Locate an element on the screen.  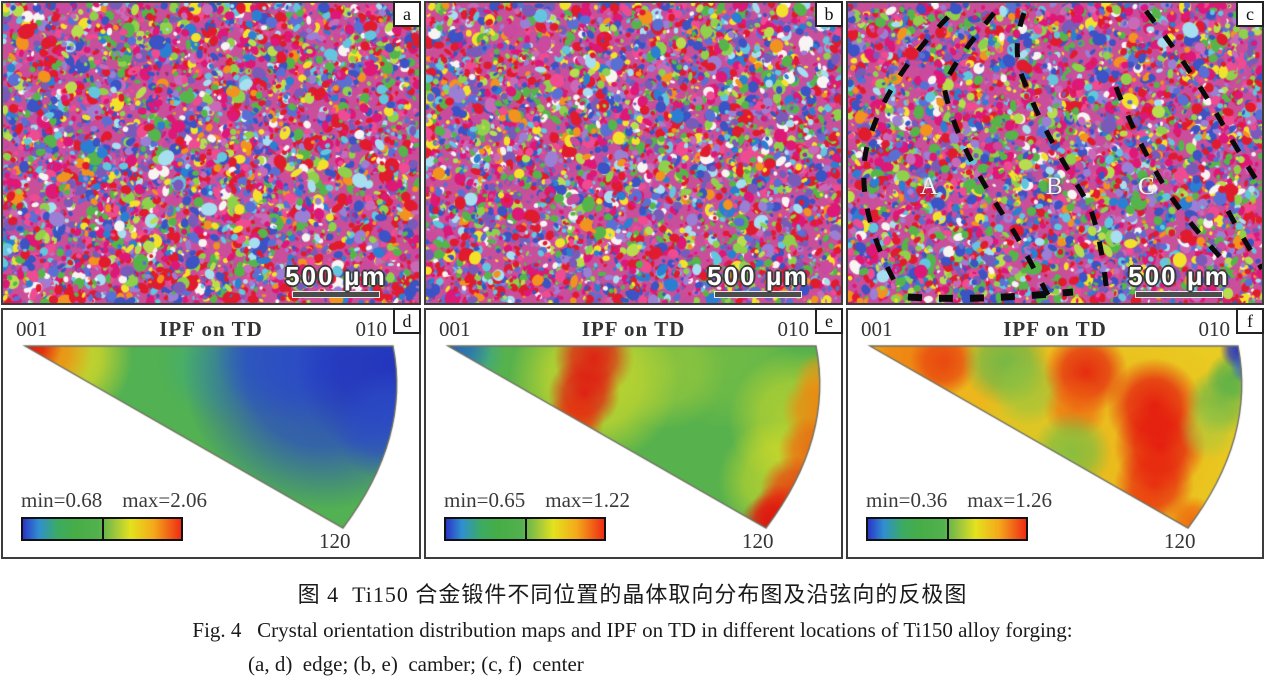
ebsd-panel-a: 500 μm a is located at coordinates (211, 153).